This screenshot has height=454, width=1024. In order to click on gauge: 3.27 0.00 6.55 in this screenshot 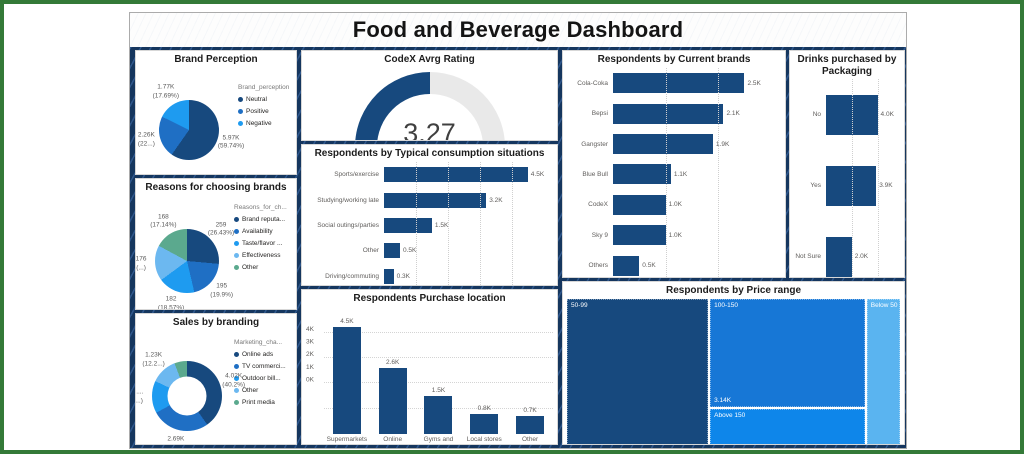, I will do `click(430, 106)`.